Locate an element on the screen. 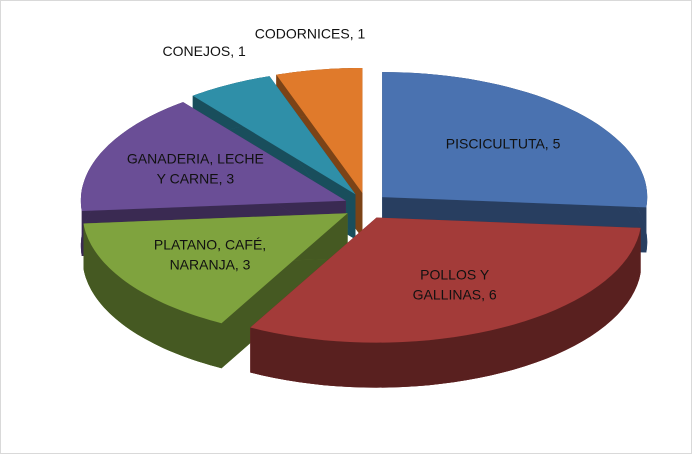 The height and width of the screenshot is (454, 692). data-label: PLATANO, CAFÉ, is located at coordinates (210, 244).